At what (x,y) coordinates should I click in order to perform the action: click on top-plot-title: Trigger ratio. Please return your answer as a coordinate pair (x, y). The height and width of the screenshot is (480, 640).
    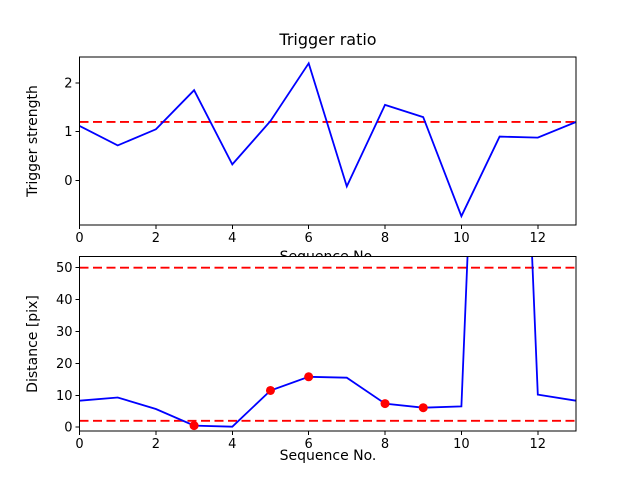
    Looking at the image, I should click on (328, 39).